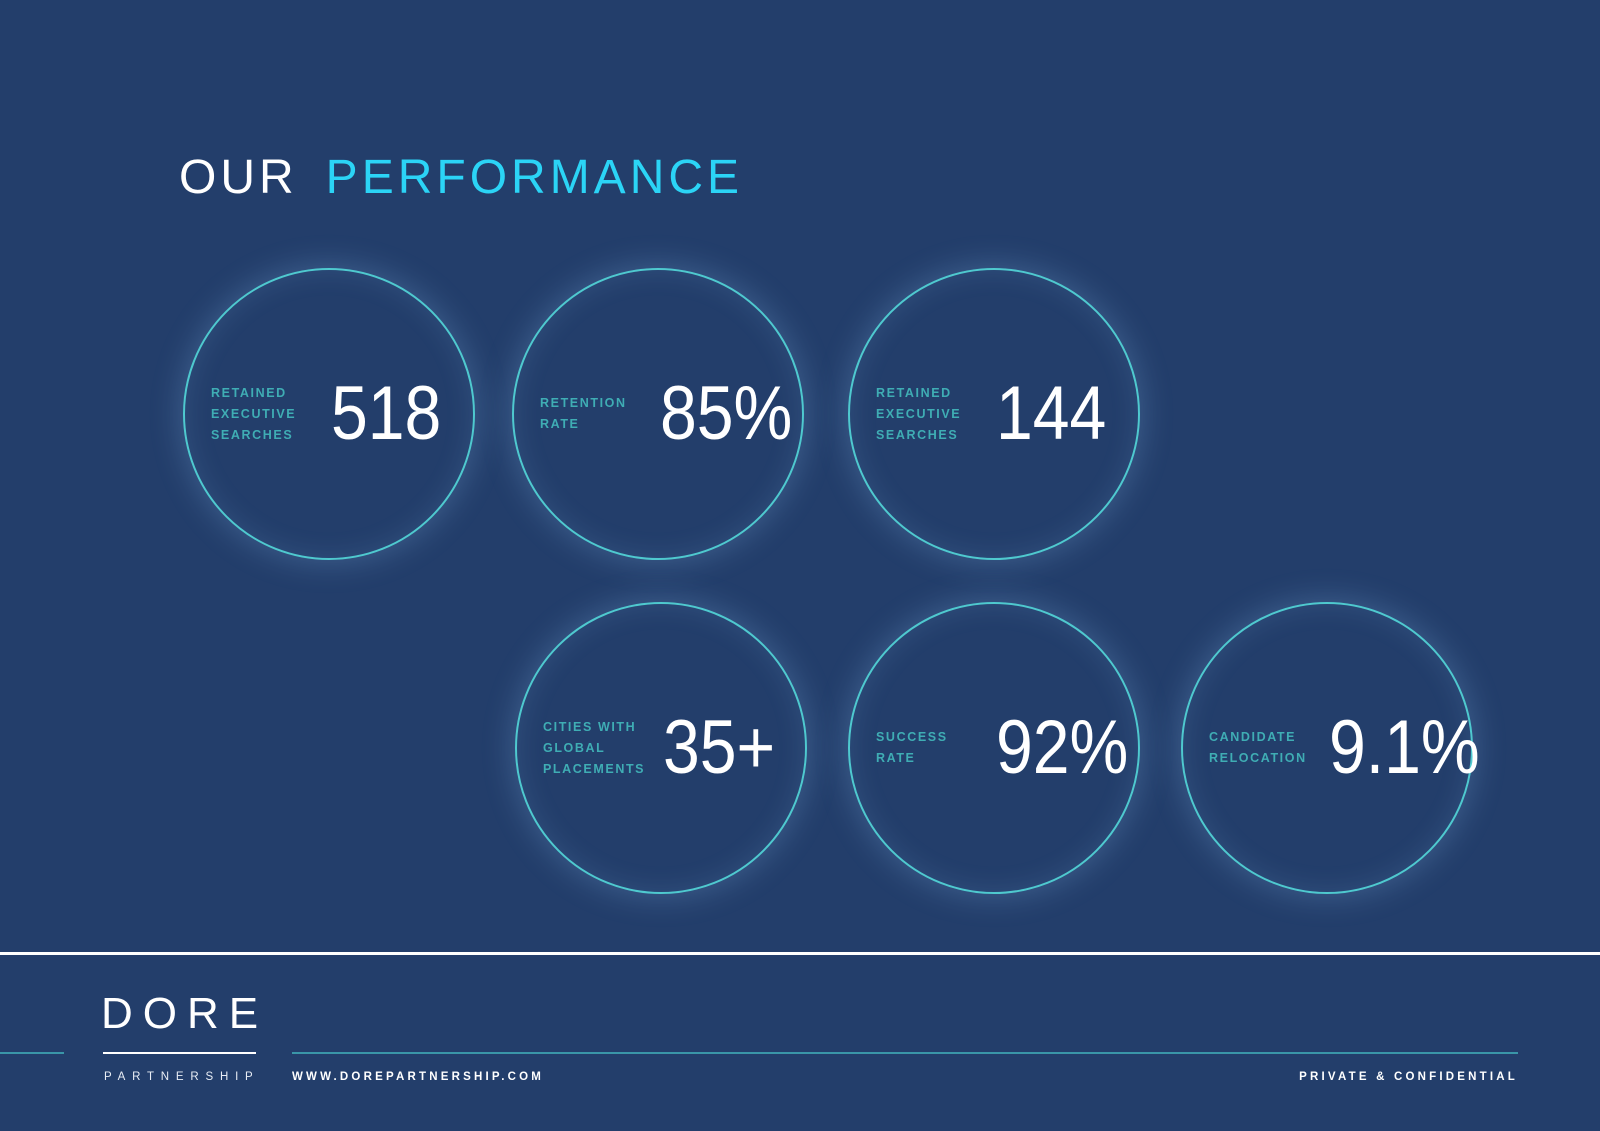  What do you see at coordinates (726, 413) in the screenshot?
I see `stat-value: 85%` at bounding box center [726, 413].